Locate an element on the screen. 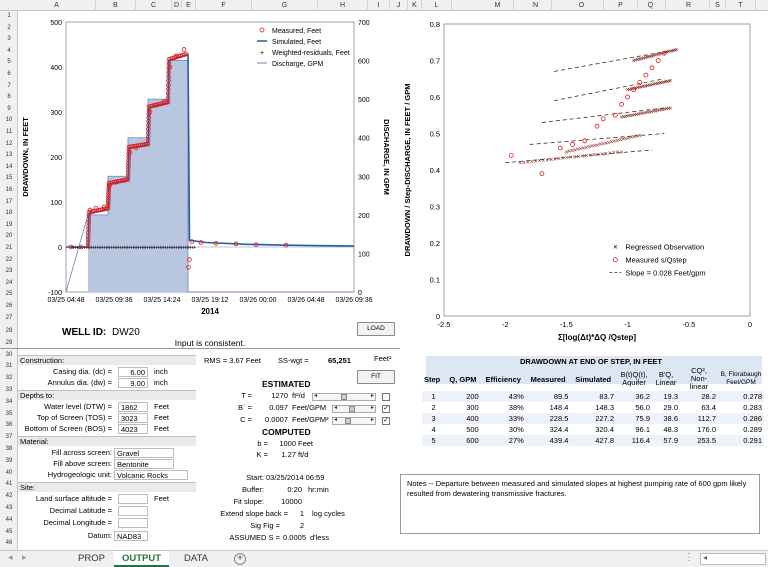 This screenshot has width=768, height=567. row-header: 41 is located at coordinates (9, 484).